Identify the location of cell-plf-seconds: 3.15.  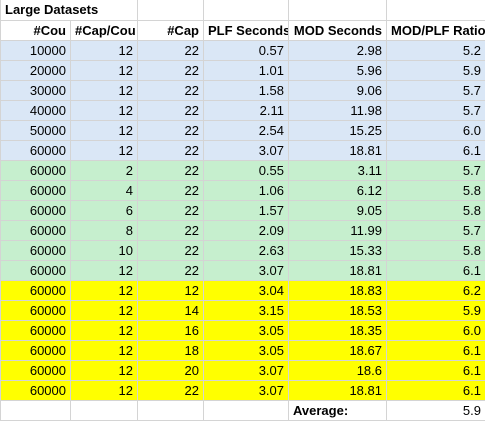
(246, 310).